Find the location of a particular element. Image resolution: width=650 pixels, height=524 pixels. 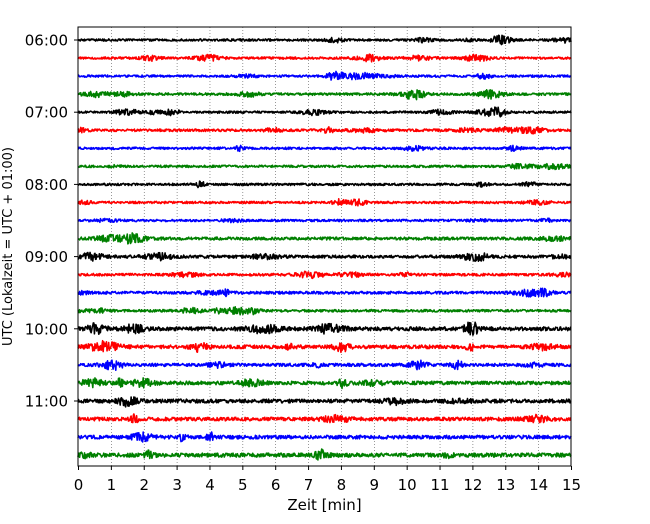

y-tick-label: 11:00 is located at coordinates (46, 402).